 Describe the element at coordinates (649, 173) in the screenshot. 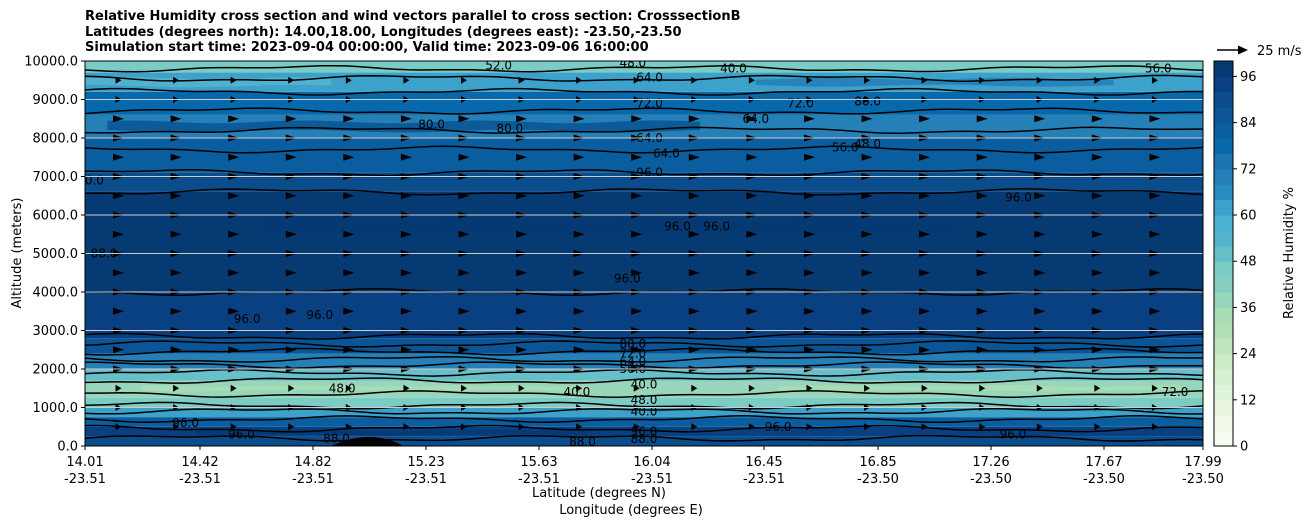

I see `contour-label: 96.0` at that location.